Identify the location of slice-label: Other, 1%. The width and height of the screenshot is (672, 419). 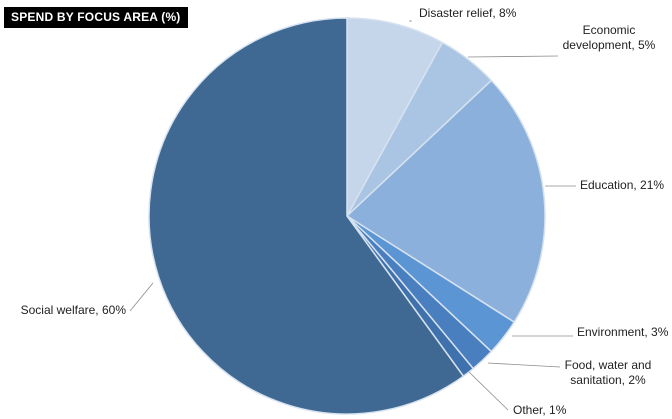
(540, 410).